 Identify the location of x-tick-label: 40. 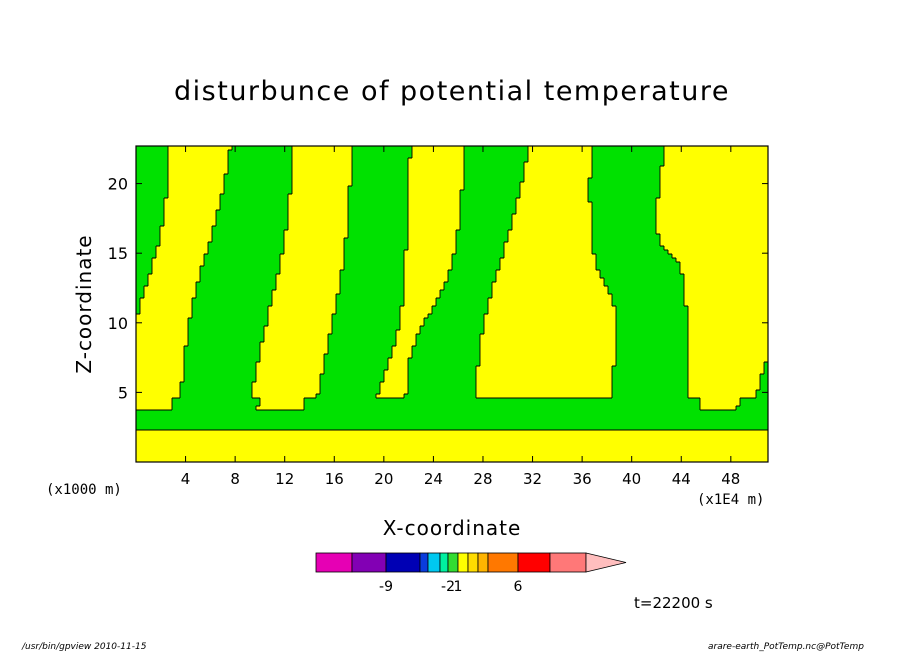
(631, 479).